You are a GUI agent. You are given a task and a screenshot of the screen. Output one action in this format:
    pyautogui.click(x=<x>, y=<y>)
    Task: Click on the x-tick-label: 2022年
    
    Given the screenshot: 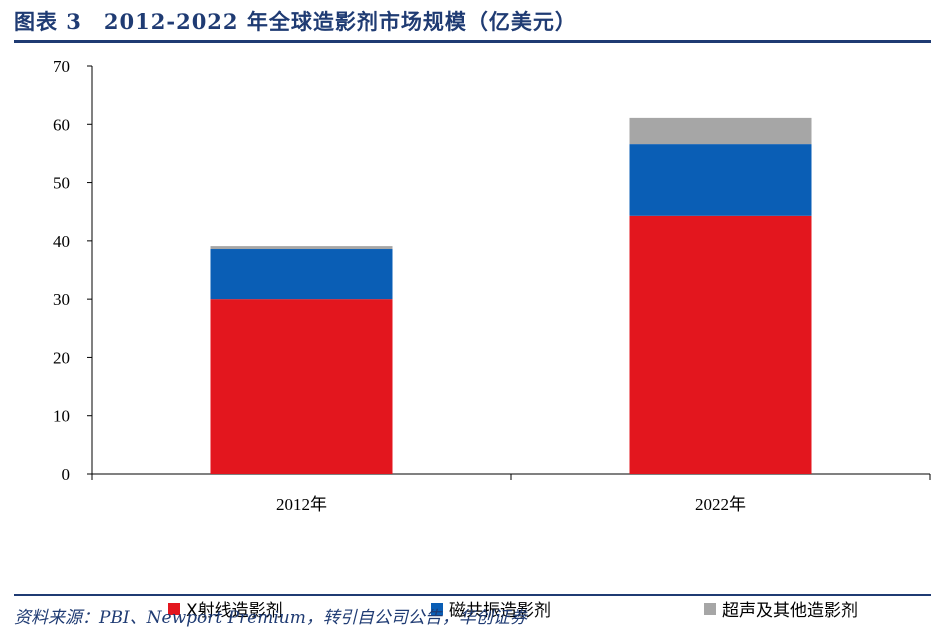 What is the action you would take?
    pyautogui.click(x=720, y=504)
    